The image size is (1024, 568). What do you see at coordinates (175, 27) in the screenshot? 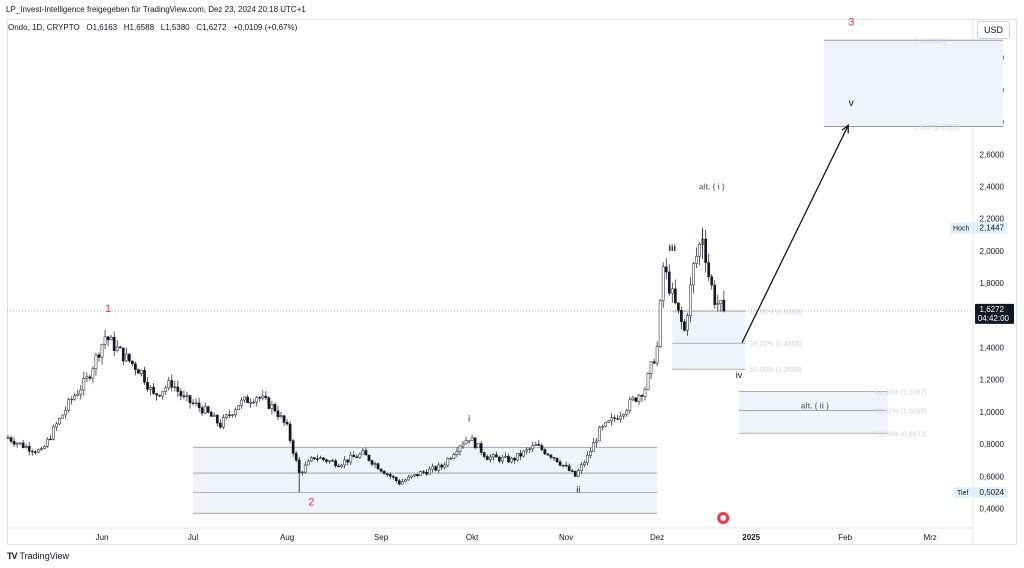
I see `low-value: L1,5380` at bounding box center [175, 27].